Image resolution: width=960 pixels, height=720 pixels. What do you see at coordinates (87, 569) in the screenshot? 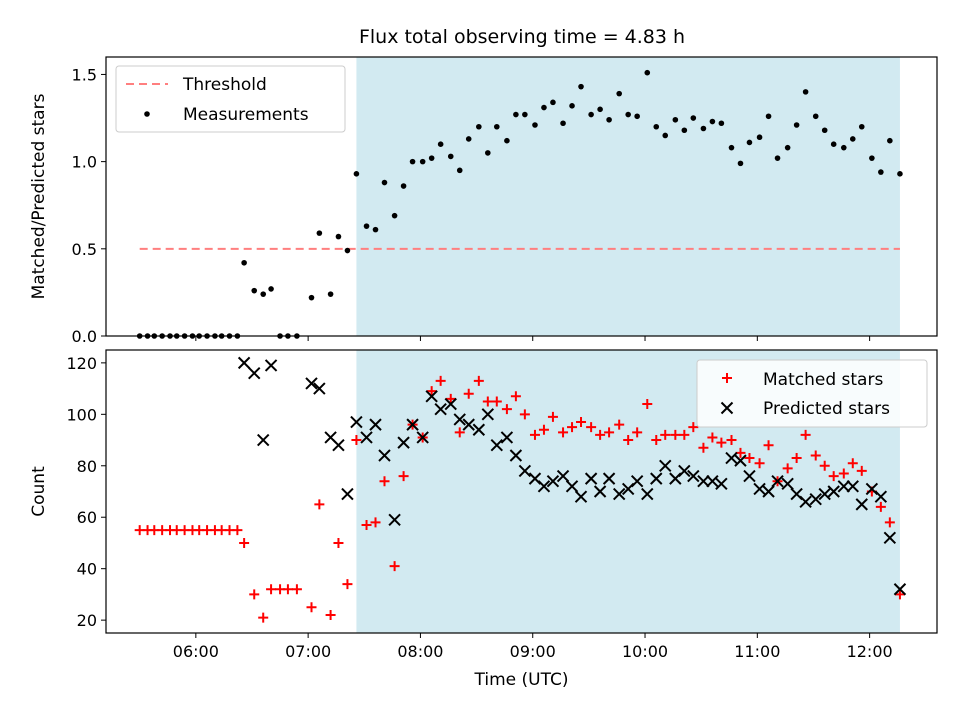
I see `y-tick-label: 40` at bounding box center [87, 569].